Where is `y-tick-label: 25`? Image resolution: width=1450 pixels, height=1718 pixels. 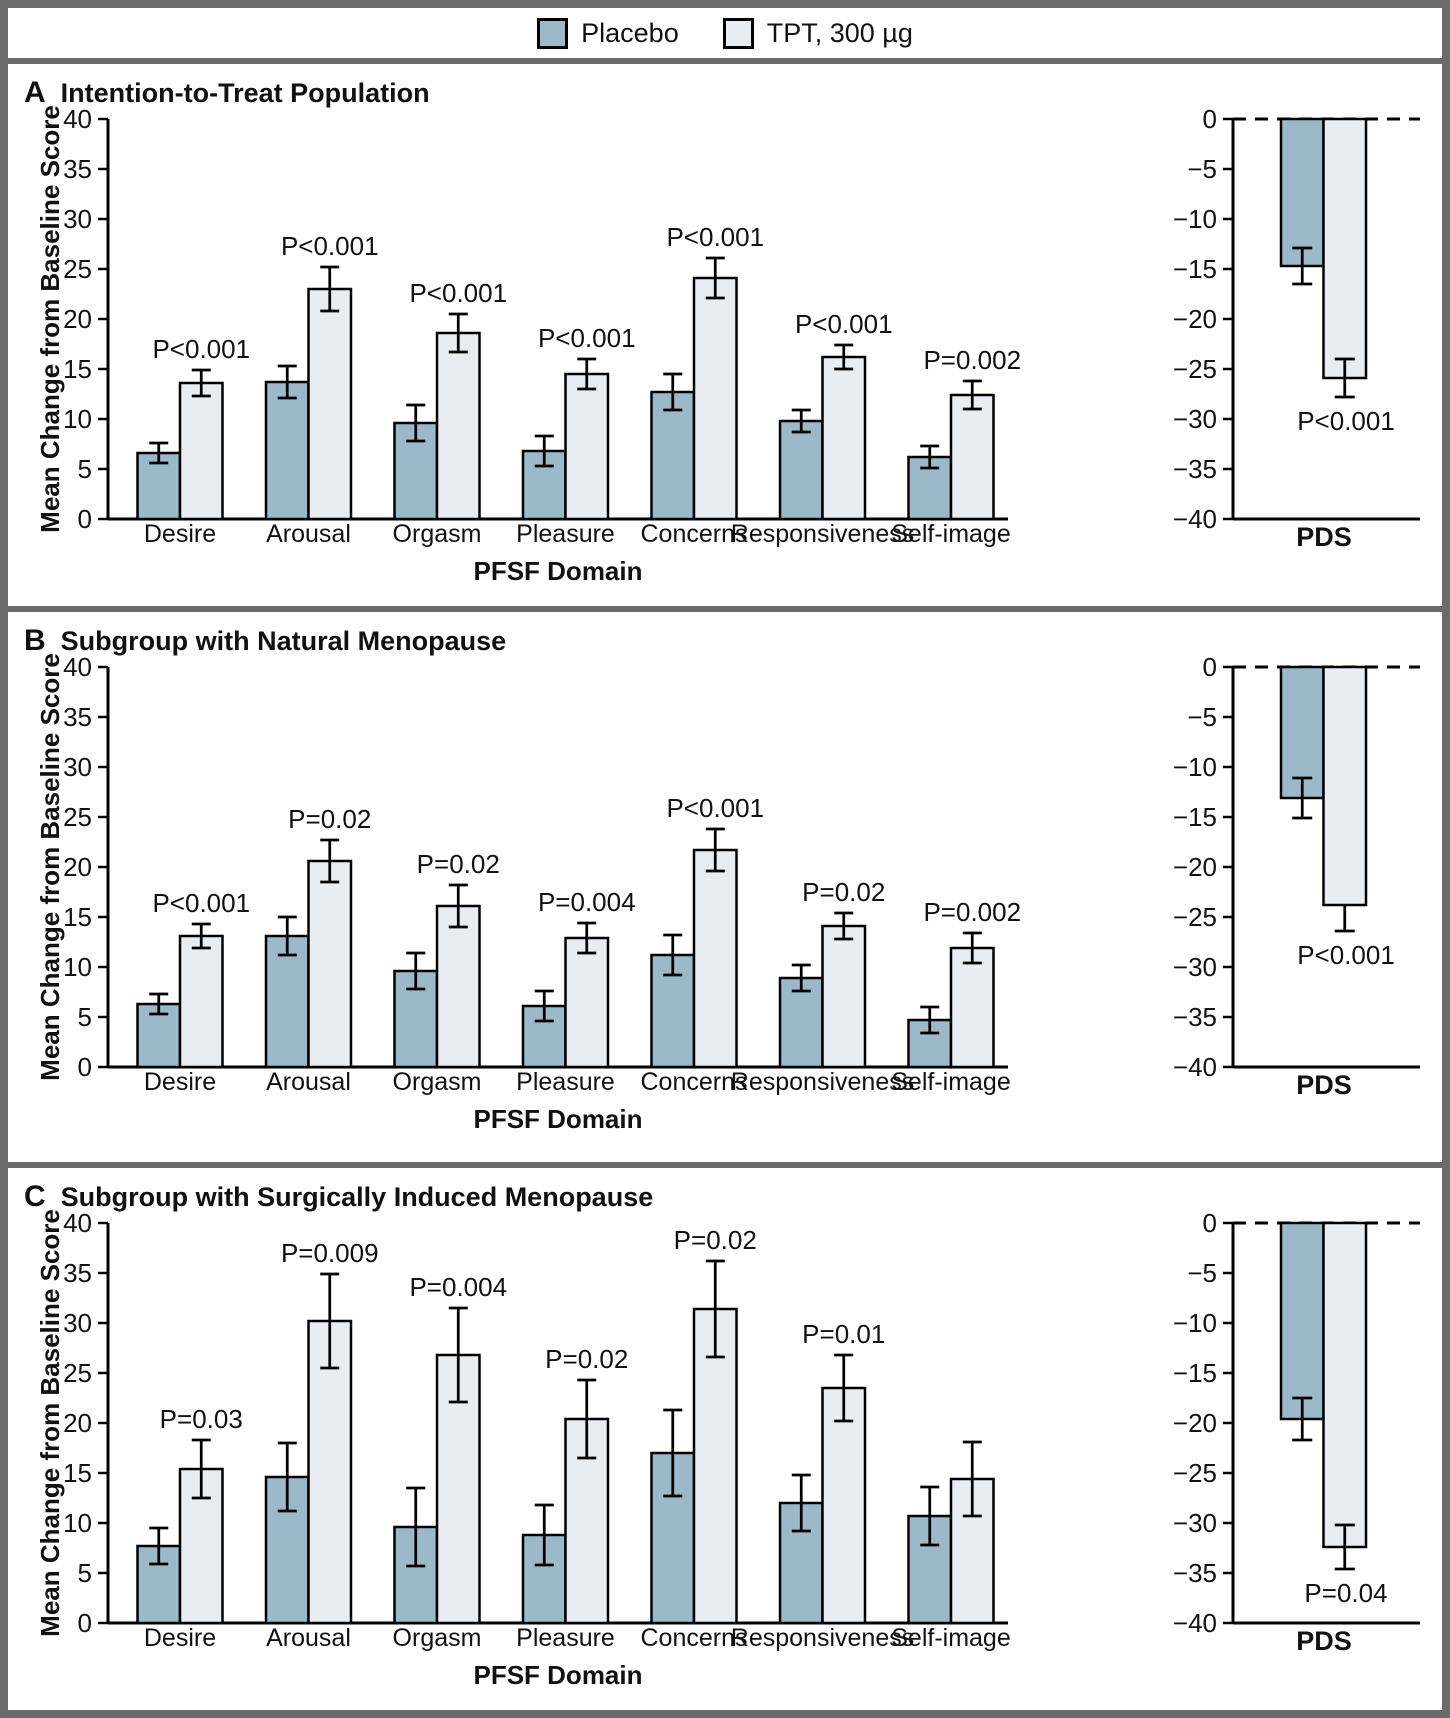
y-tick-label: 25 is located at coordinates (77, 1373).